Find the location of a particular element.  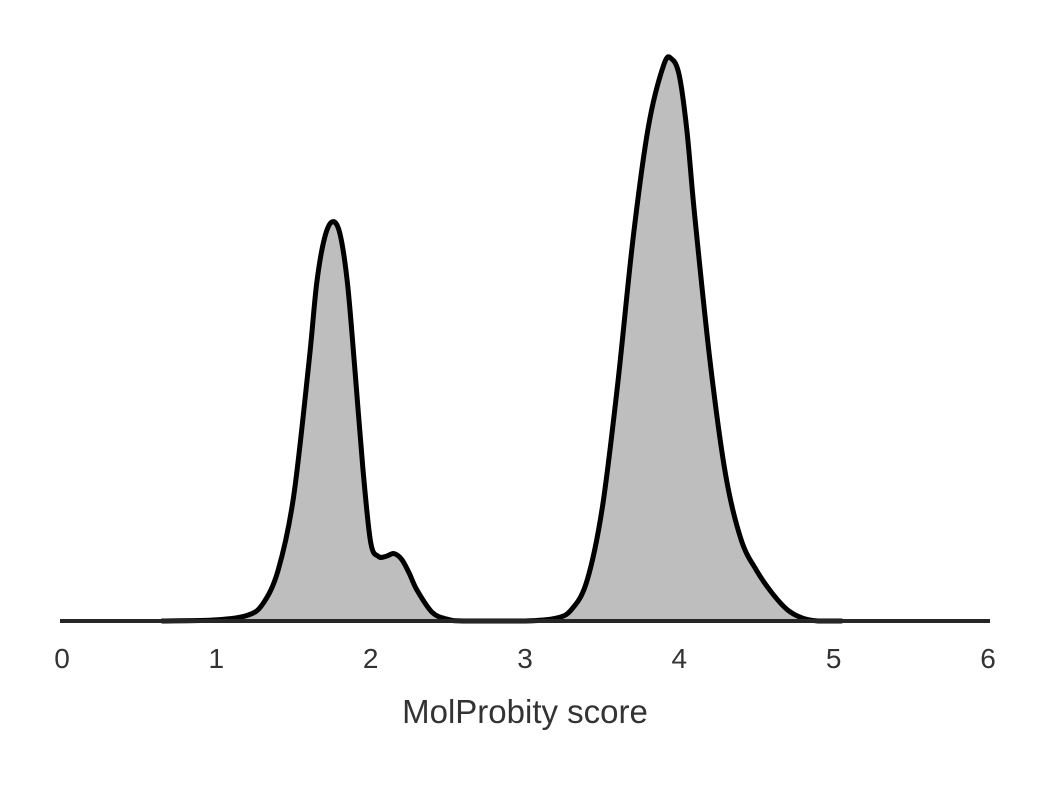

x-tick-label: 5 is located at coordinates (834, 658).